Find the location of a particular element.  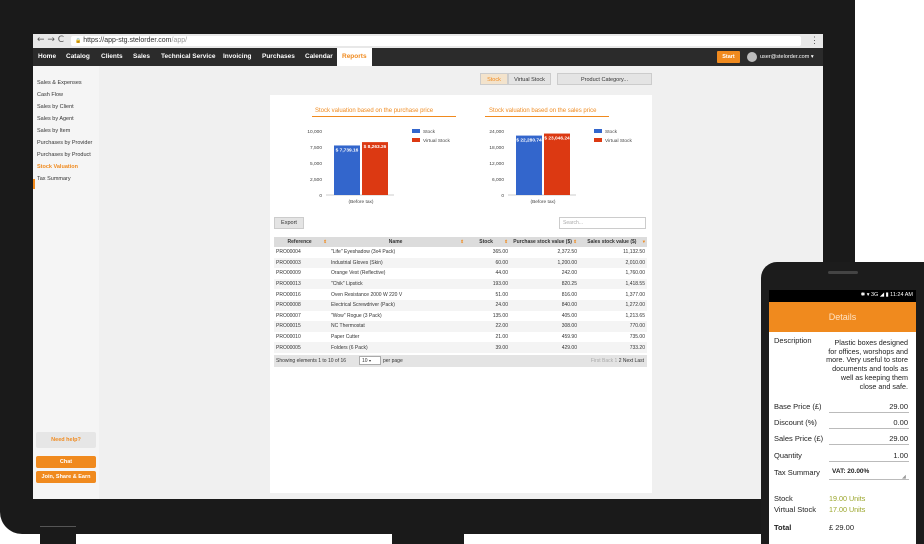

tab-reports: Reports is located at coordinates (354, 57).